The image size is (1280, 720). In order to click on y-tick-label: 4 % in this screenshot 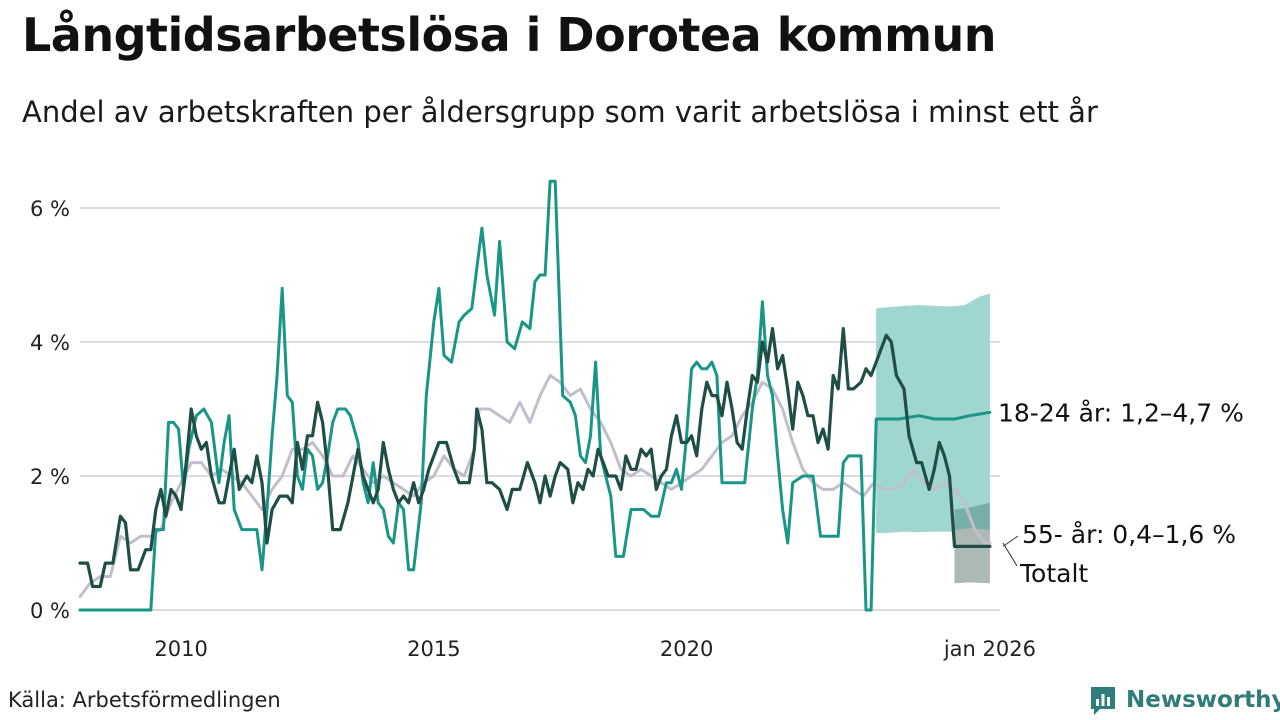, I will do `click(50, 343)`.